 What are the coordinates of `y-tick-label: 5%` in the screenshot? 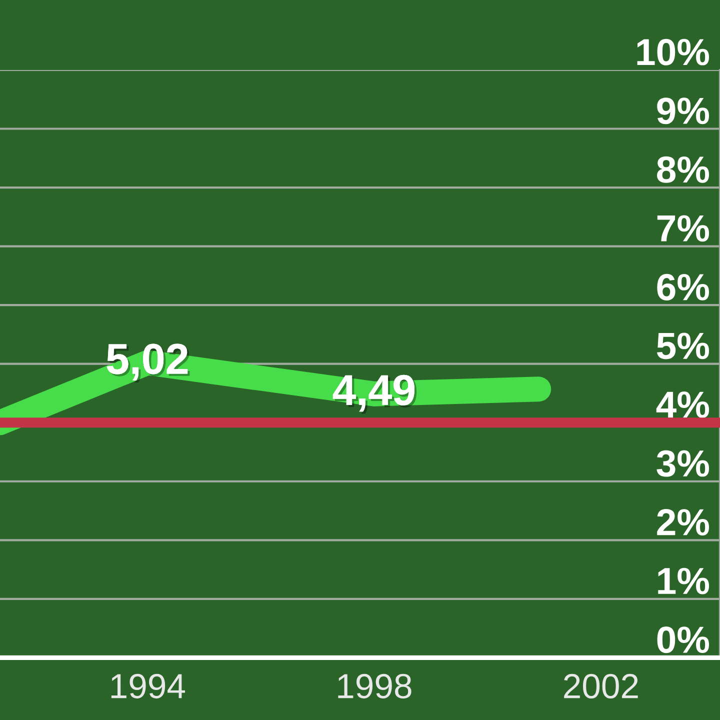 It's located at (683, 346).